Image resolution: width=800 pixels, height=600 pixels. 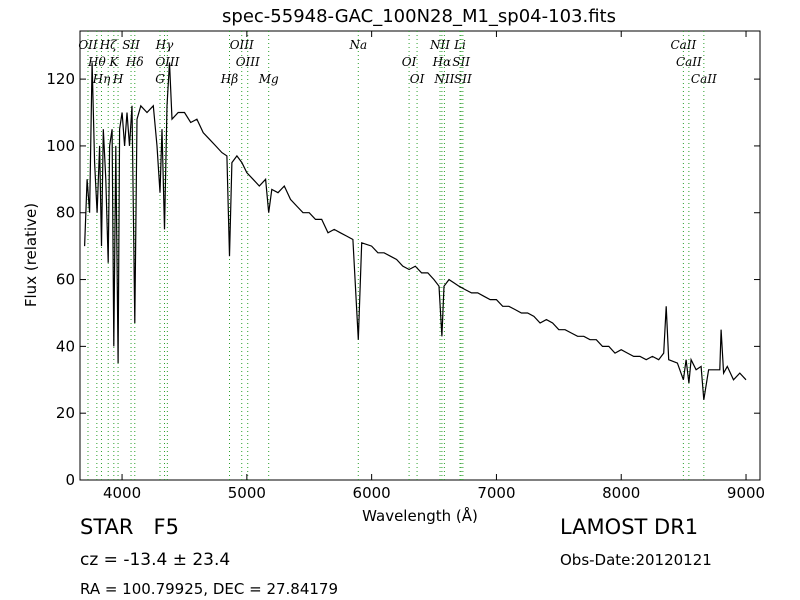 I want to click on spectral-line-label: Na, so click(x=357, y=45).